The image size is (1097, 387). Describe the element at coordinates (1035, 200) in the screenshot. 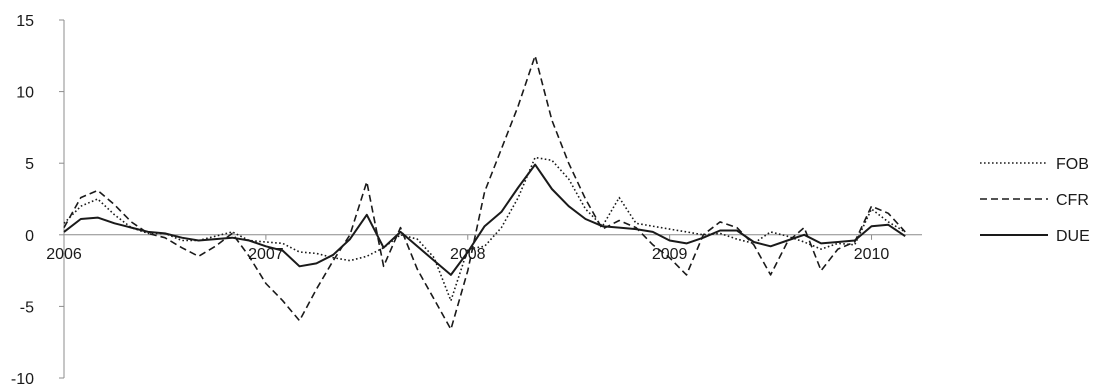

I see `legend: FOB CFR DUE` at that location.